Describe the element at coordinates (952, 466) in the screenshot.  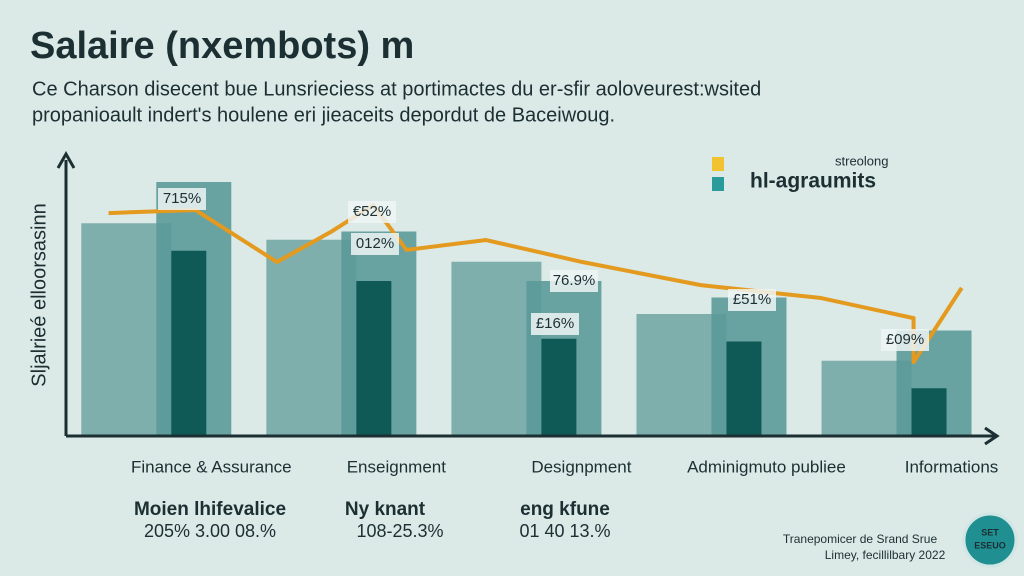
I see `x-tick-label: Informations` at that location.